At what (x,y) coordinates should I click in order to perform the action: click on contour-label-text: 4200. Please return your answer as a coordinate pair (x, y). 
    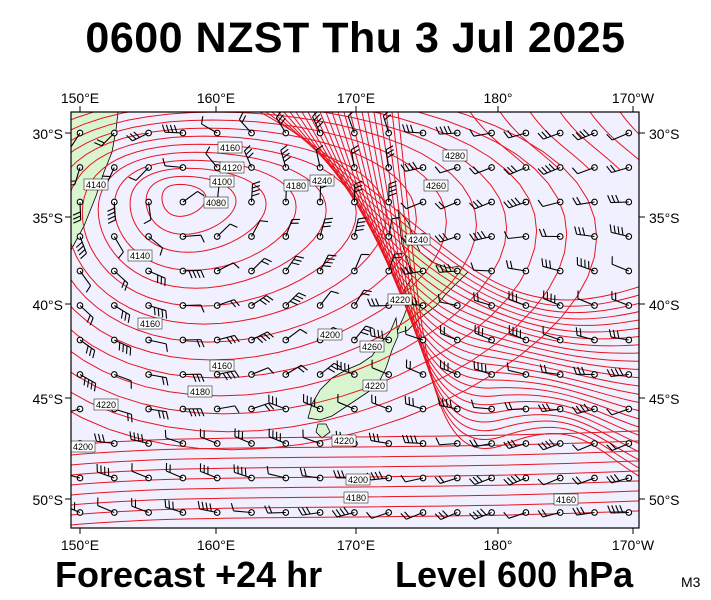
    Looking at the image, I should click on (330, 335).